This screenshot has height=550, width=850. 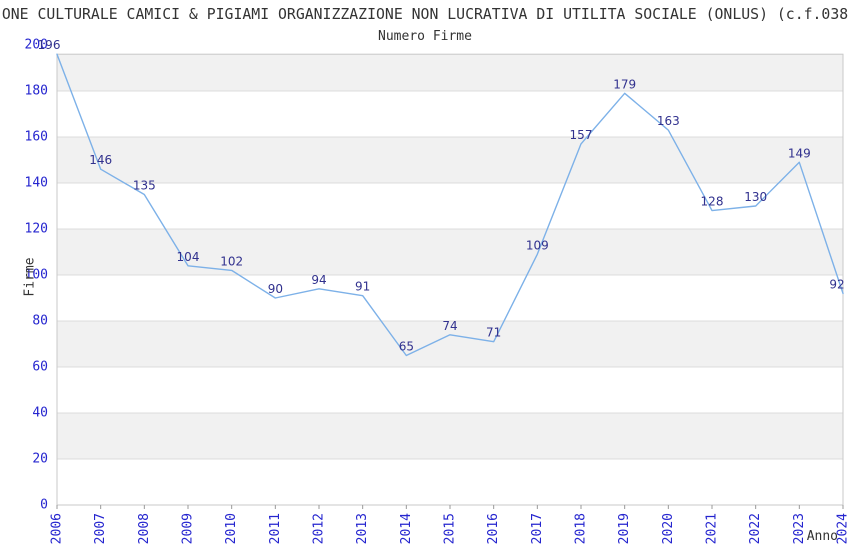 I want to click on x-tick-label: 2016, so click(x=493, y=528).